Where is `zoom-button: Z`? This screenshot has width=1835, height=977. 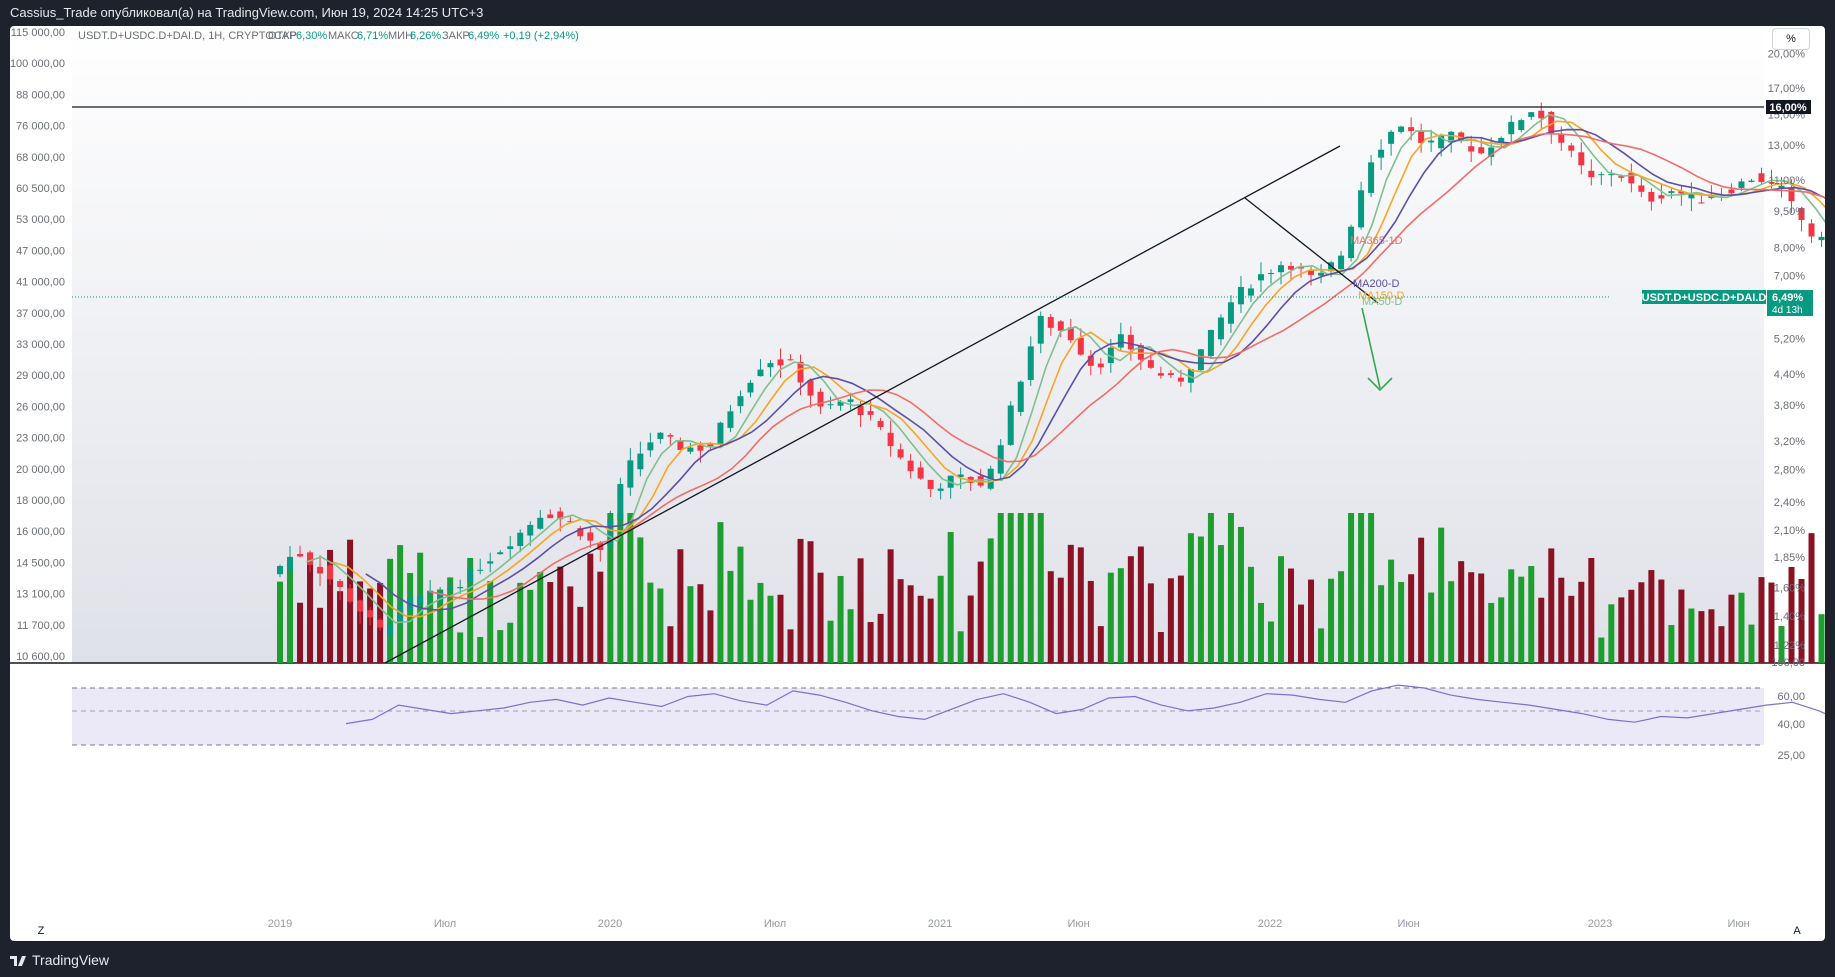
zoom-button: Z is located at coordinates (41, 931).